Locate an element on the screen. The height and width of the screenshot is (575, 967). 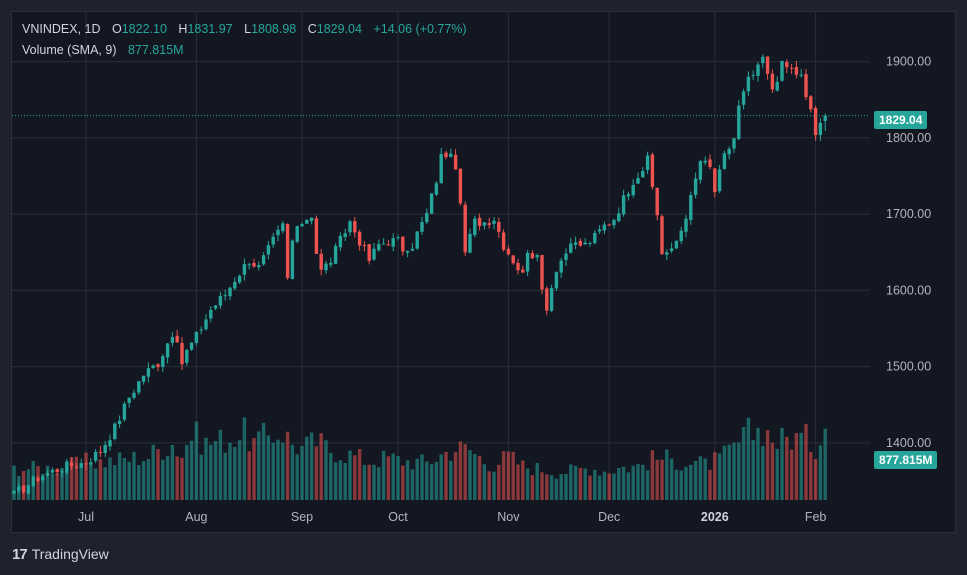
x-tick-label: Sep is located at coordinates (302, 517).